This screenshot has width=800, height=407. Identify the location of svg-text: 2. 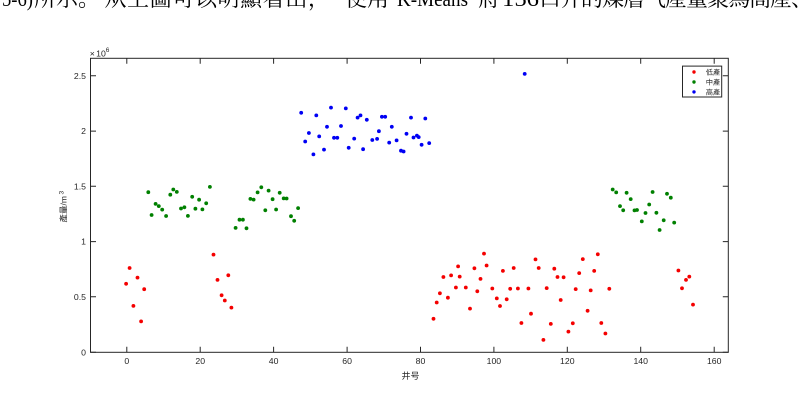
(83, 131).